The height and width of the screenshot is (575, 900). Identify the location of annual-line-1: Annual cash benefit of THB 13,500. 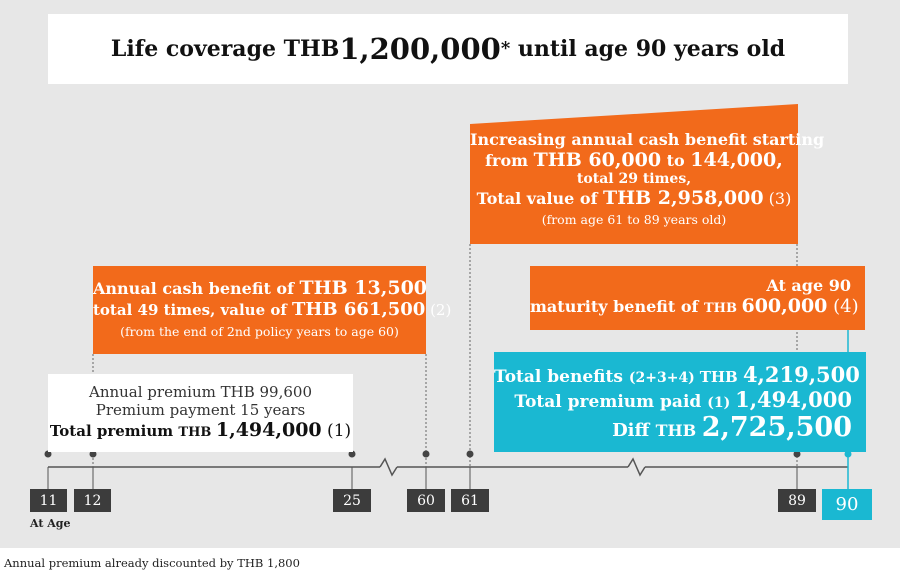
(260, 288).